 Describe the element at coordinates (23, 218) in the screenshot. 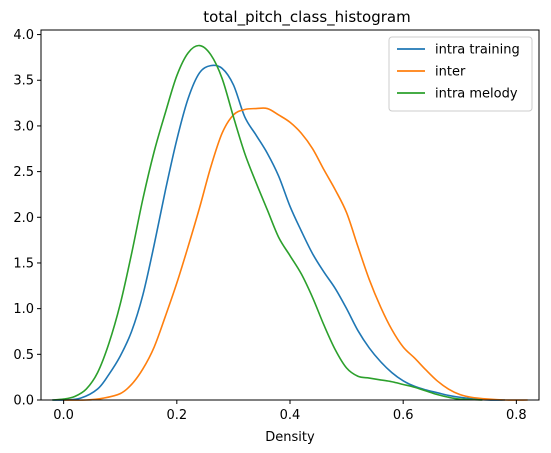

I see `y-tick-label: 2.0` at that location.